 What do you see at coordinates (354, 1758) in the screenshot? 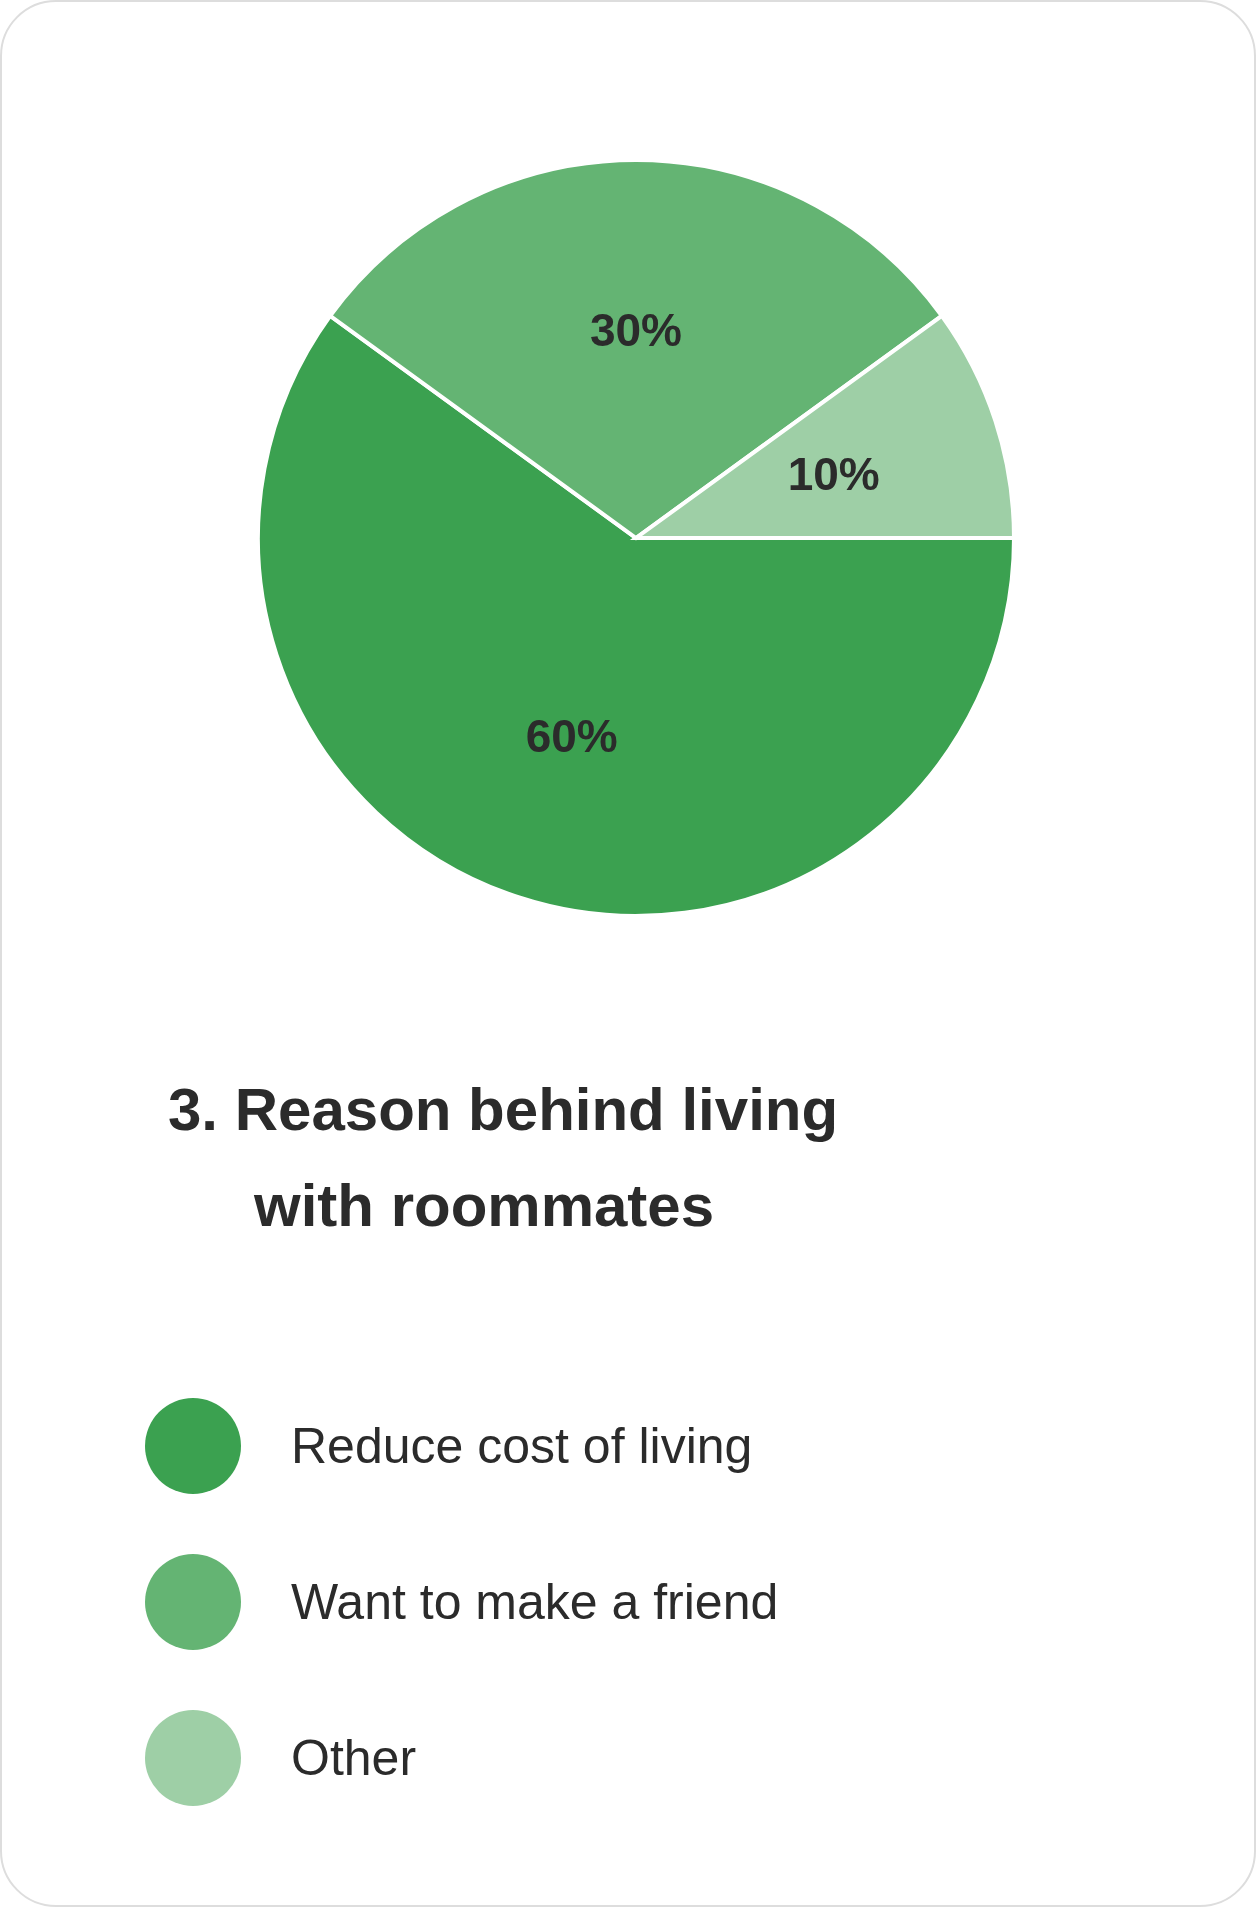
I see `legend-label: Other` at bounding box center [354, 1758].